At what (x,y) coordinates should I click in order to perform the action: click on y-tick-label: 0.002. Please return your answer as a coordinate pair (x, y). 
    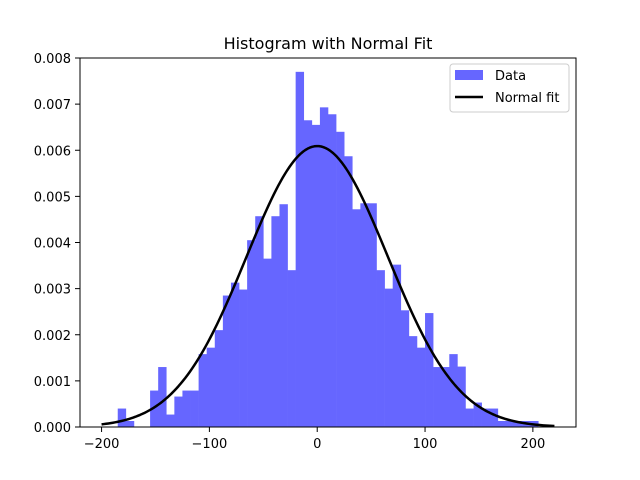
    Looking at the image, I should click on (52, 336).